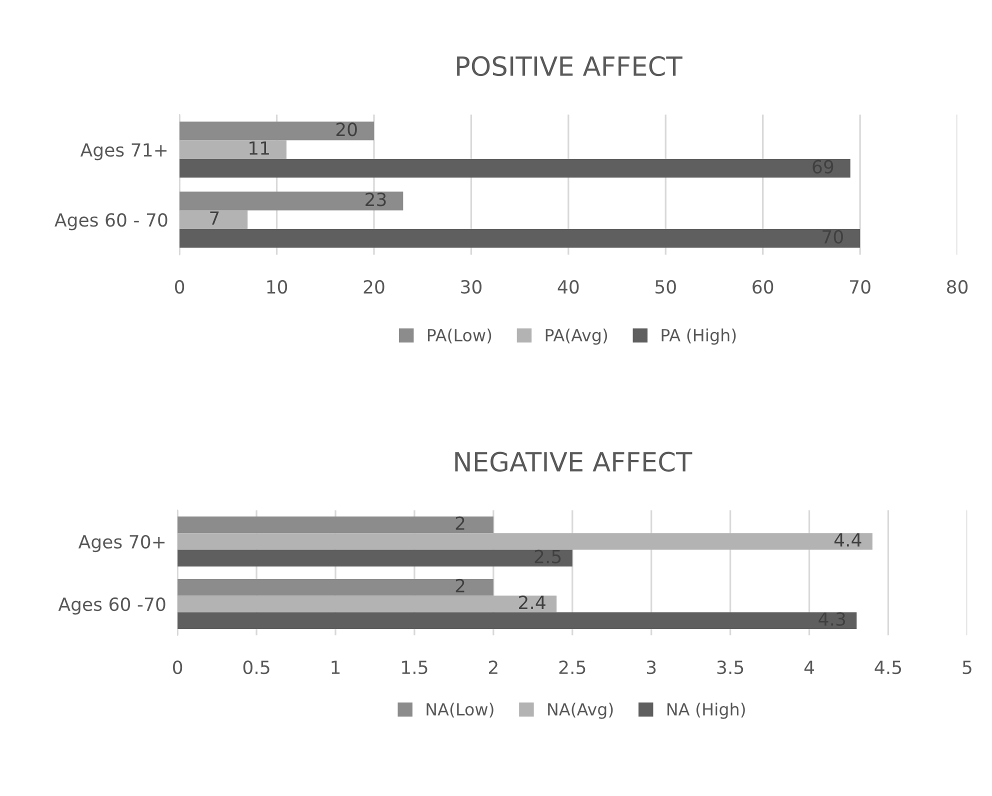  I want to click on legend-label: PA (High), so click(699, 336).